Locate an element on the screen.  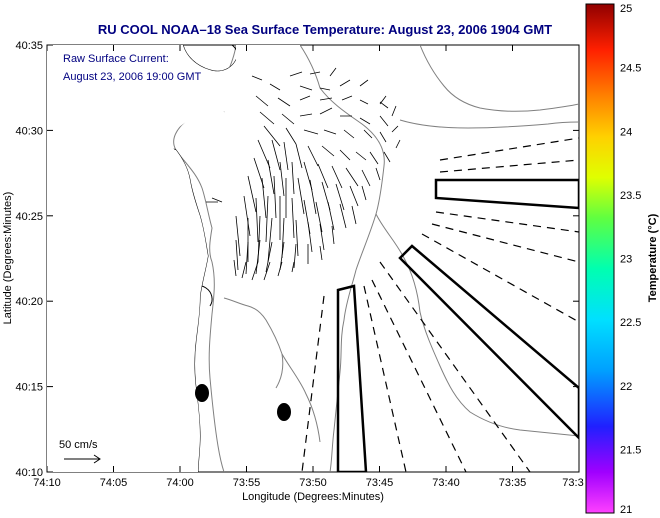
colorbar-tick-label: 23 is located at coordinates (626, 260).